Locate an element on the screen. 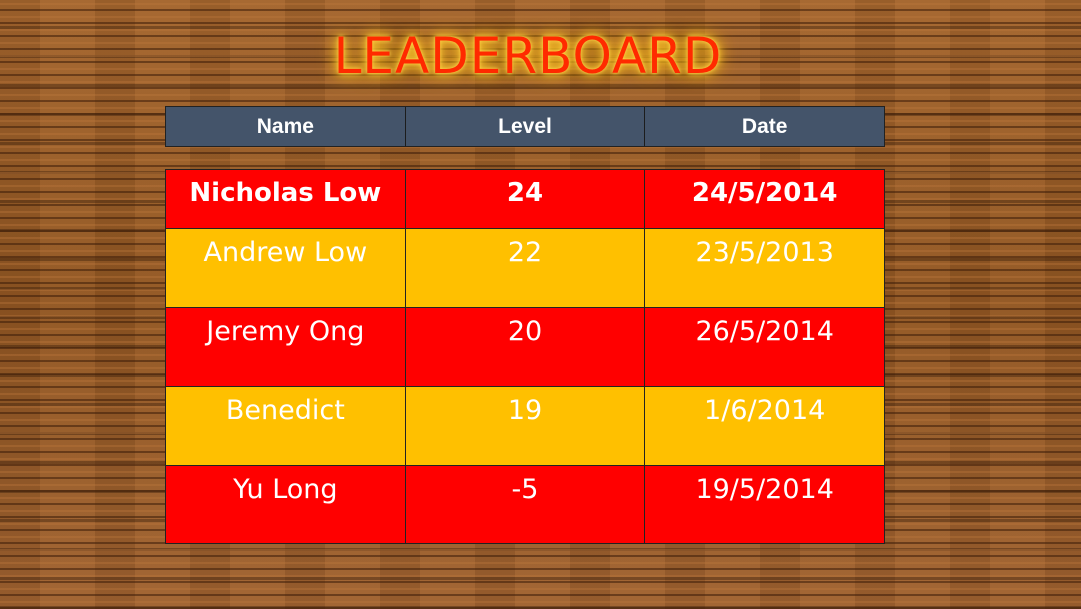  leaderboard-row: Yu Long -5 19/5/2014 is located at coordinates (525, 504).